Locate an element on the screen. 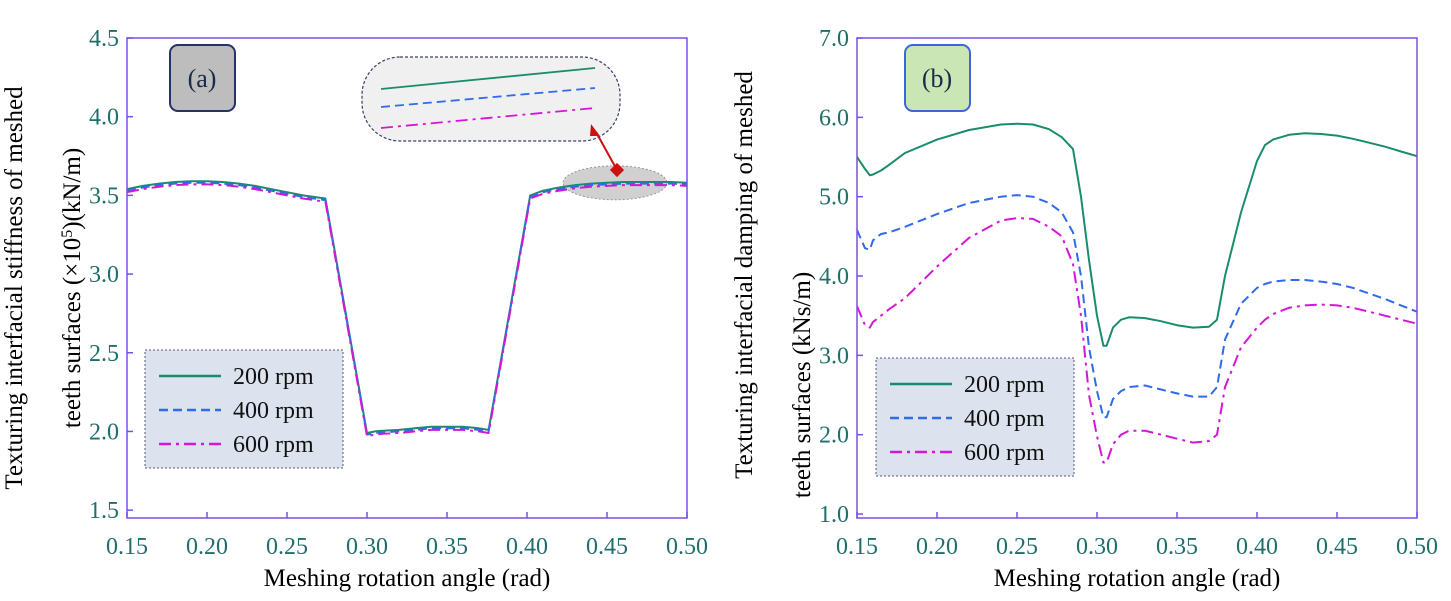  panel-a-badge-box is located at coordinates (202, 78).